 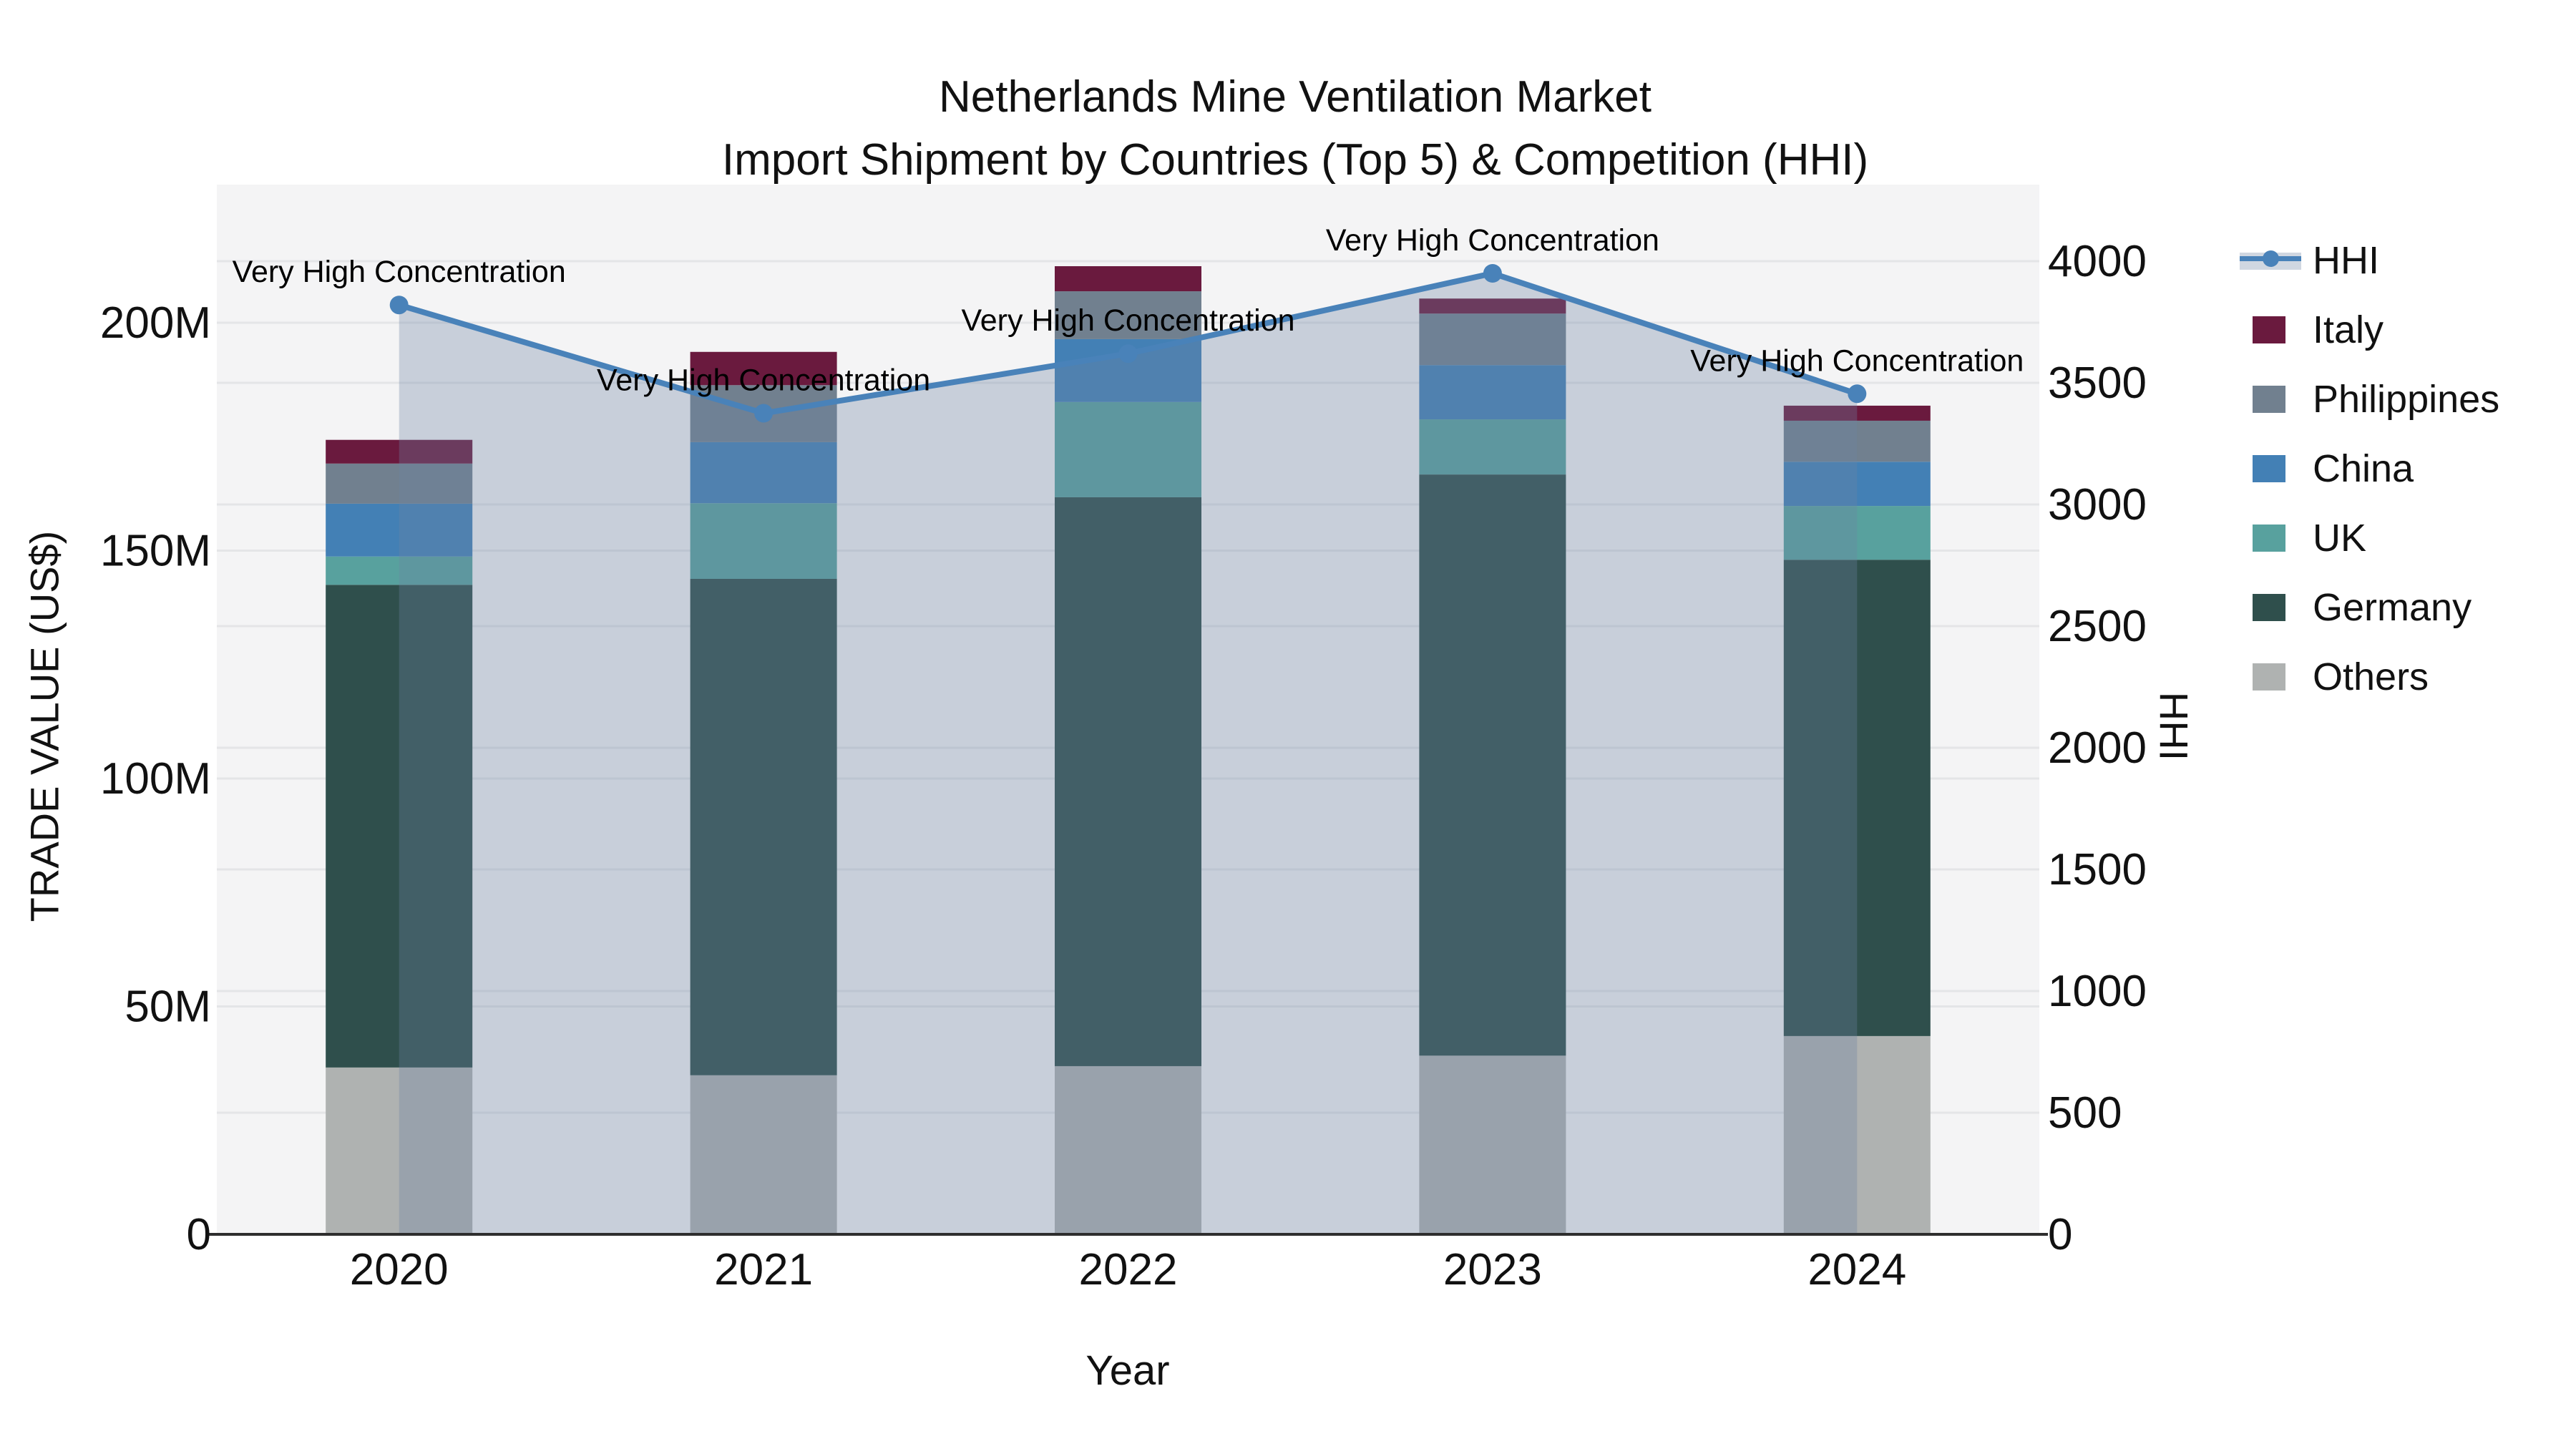 What do you see at coordinates (1857, 1134) in the screenshot?
I see `bar-segment-others-2024` at bounding box center [1857, 1134].